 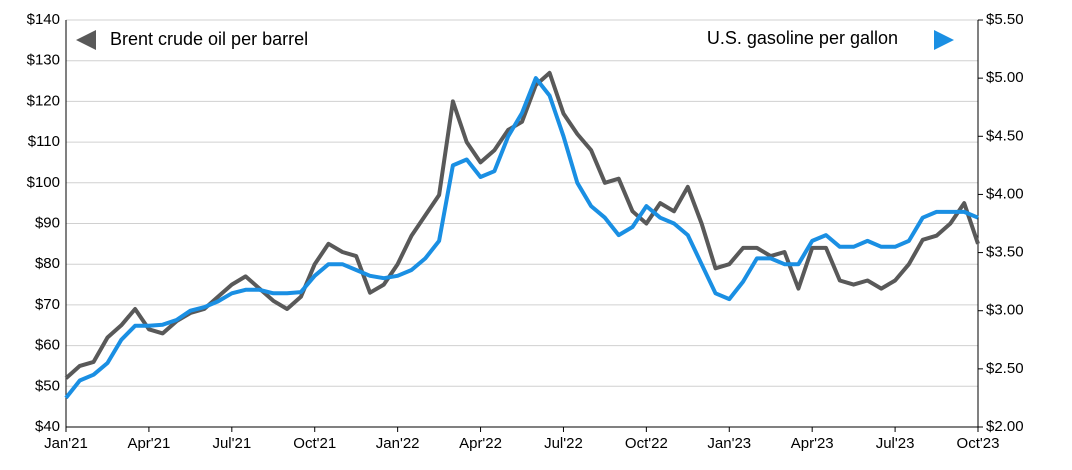 I want to click on x-tick-label: Jan'21, so click(x=66, y=443).